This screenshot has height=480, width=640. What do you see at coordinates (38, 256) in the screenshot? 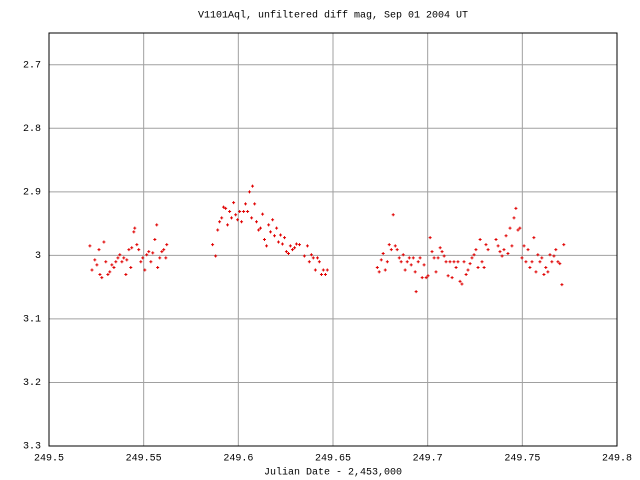
I see `y-tick-label: 3` at bounding box center [38, 256].